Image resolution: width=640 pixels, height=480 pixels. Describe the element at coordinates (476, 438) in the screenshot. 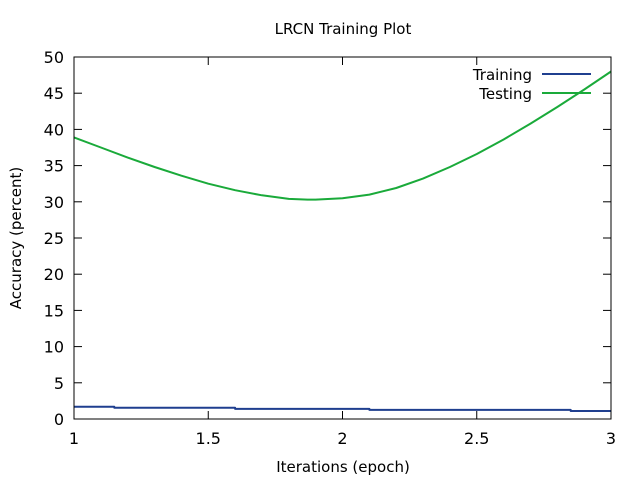

I see `x-tick-label: 2.5` at that location.